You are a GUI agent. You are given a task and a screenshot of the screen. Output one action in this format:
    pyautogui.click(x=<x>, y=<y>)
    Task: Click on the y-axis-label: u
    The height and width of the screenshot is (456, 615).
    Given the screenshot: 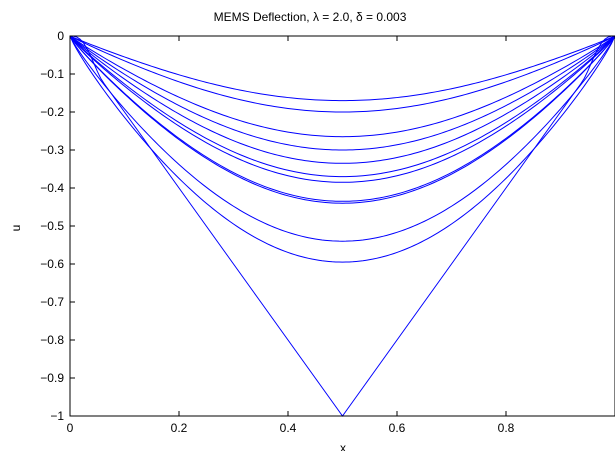 What is the action you would take?
    pyautogui.click(x=16, y=228)
    